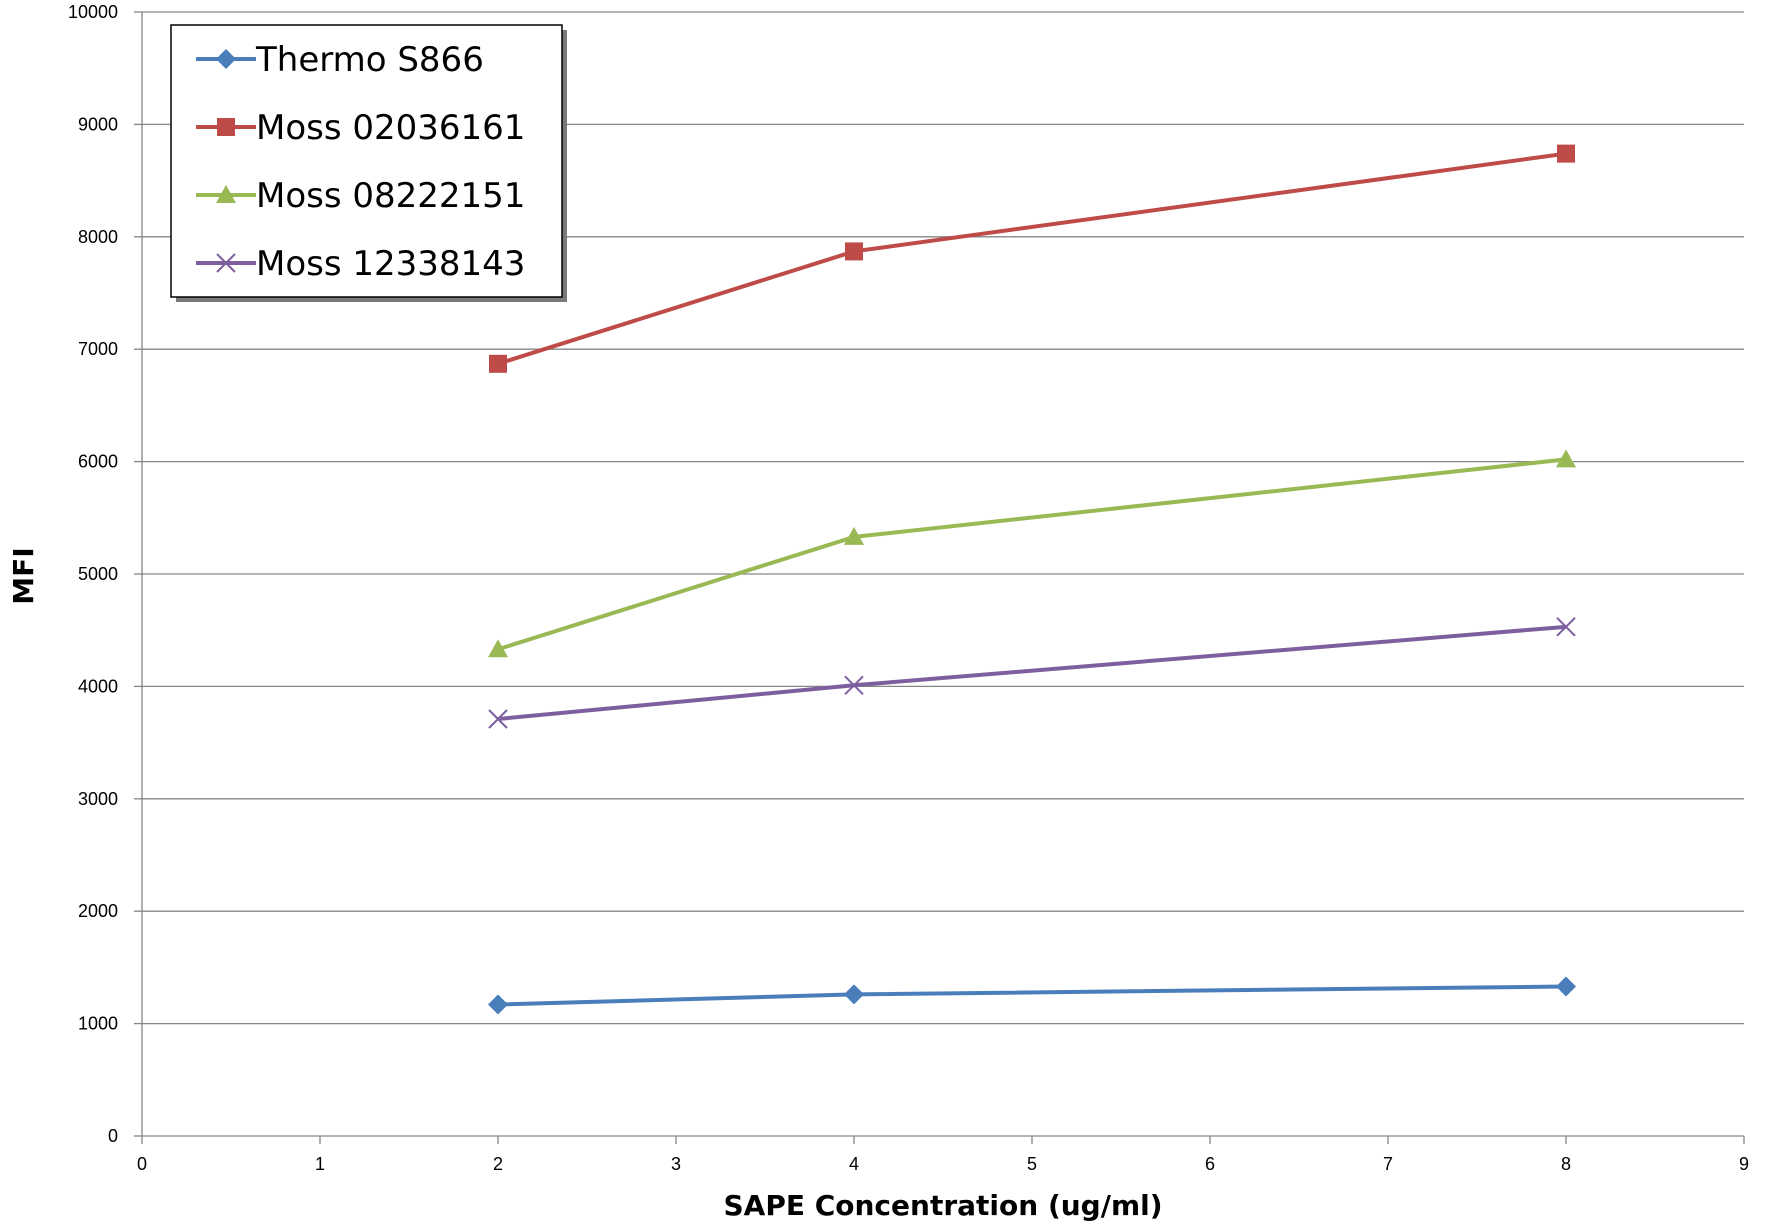 The width and height of the screenshot is (1772, 1231). I want to click on y-tick-label: 4000, so click(98, 686).